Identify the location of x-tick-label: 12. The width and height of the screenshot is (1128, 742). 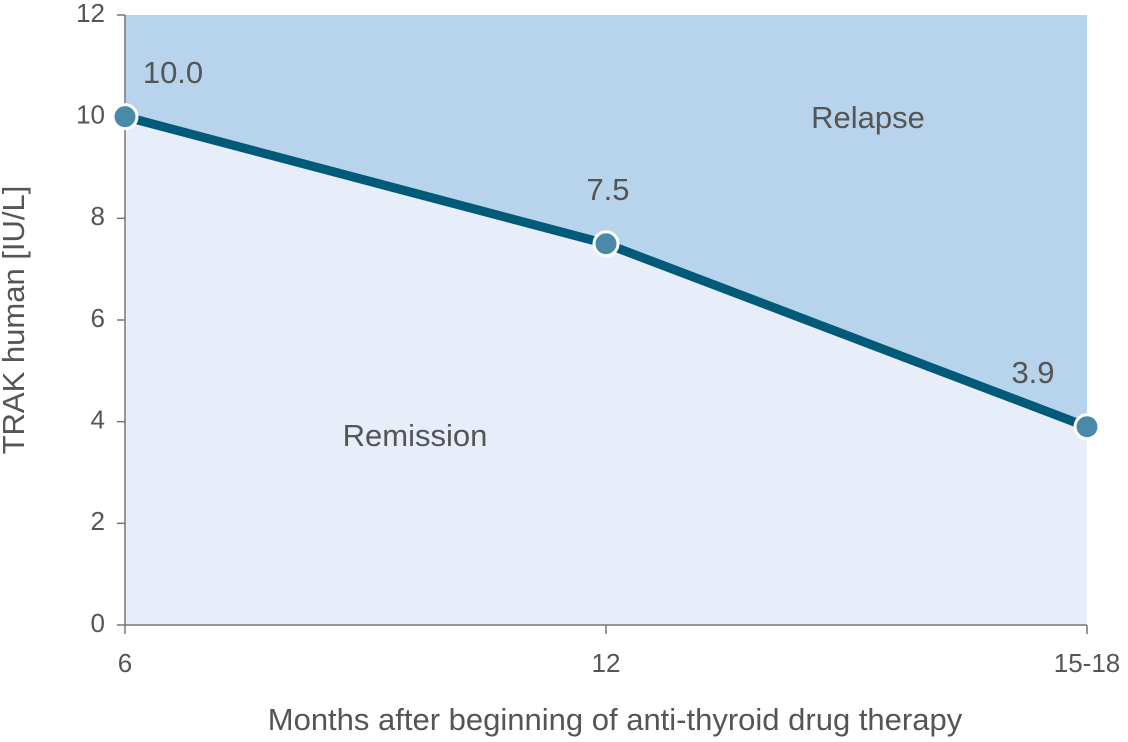
(606, 663).